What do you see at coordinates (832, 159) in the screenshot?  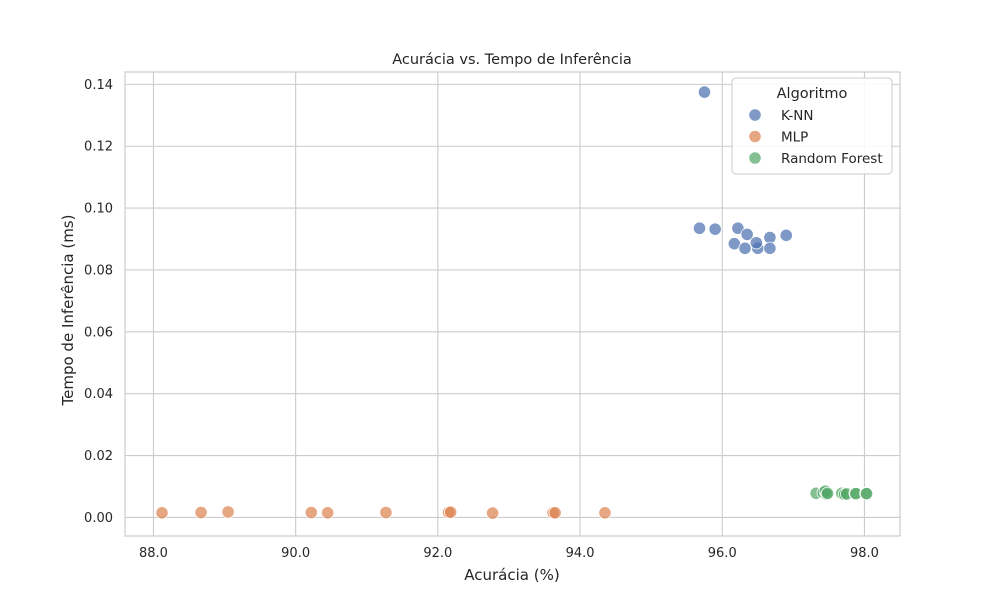 I see `legend-label: Random Forest` at bounding box center [832, 159].